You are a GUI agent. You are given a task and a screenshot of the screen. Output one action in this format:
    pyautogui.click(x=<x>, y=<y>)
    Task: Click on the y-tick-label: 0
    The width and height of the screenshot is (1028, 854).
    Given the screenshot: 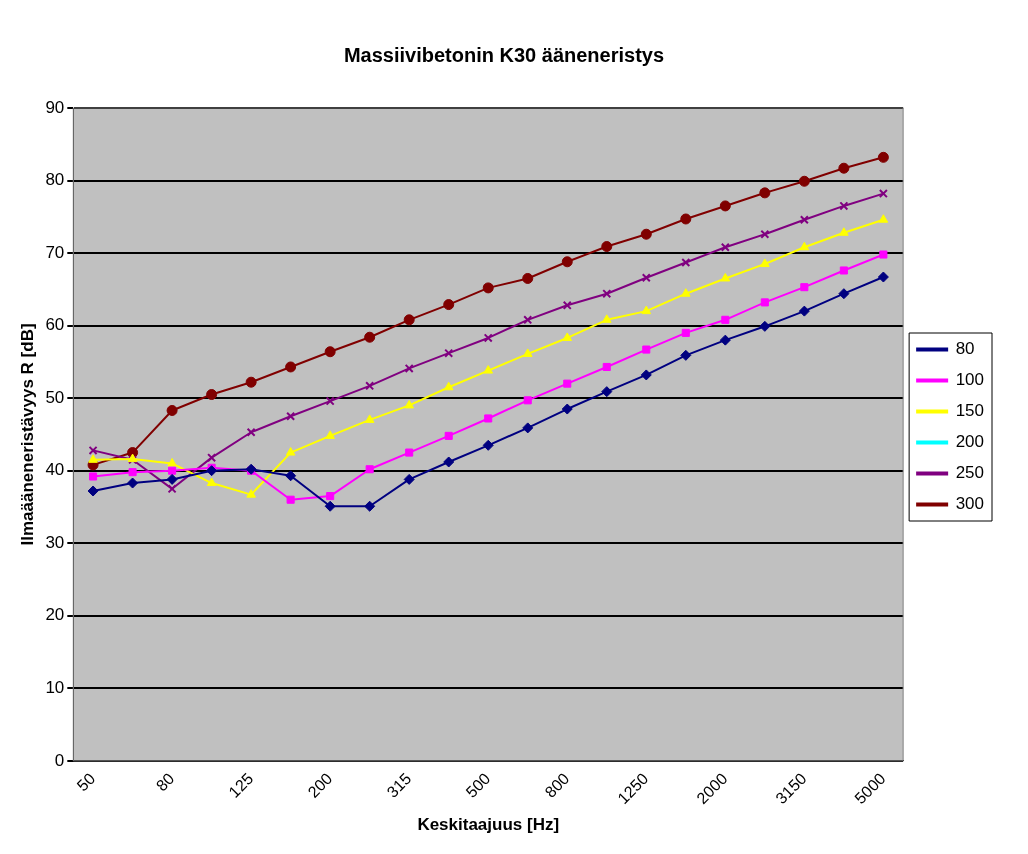 What is the action you would take?
    pyautogui.click(x=59, y=760)
    